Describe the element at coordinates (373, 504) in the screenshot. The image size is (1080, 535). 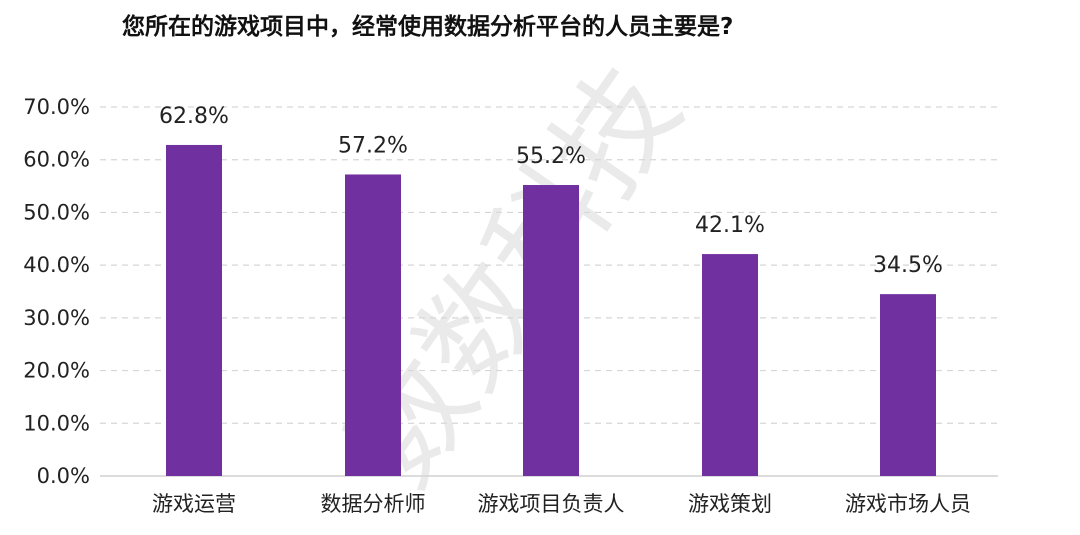
I see `x-tick-label: 数据分析师` at that location.